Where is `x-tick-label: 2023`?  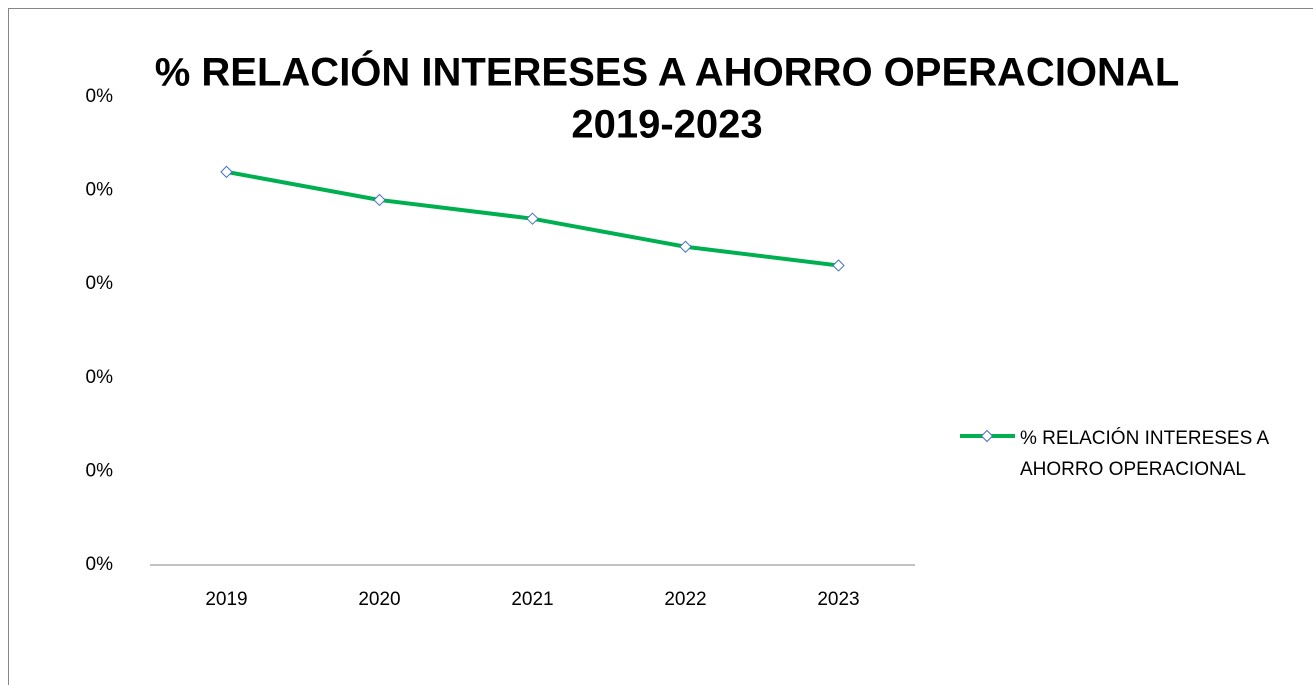 x-tick-label: 2023 is located at coordinates (838, 599).